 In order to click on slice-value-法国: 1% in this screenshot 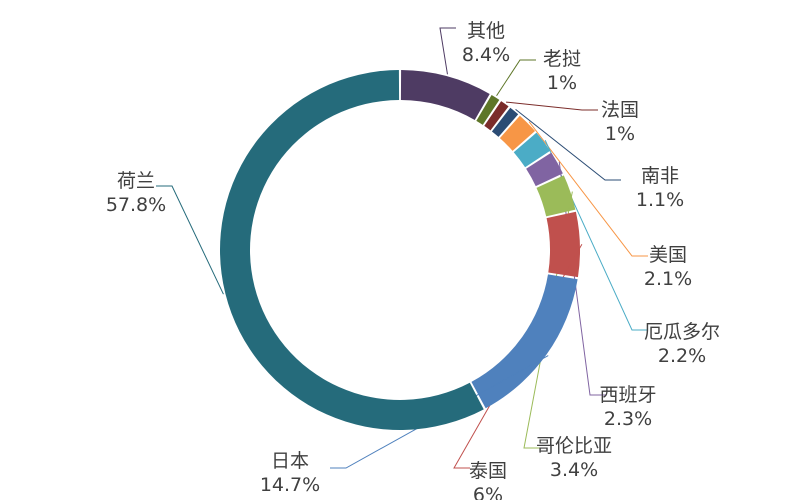, I will do `click(620, 134)`.